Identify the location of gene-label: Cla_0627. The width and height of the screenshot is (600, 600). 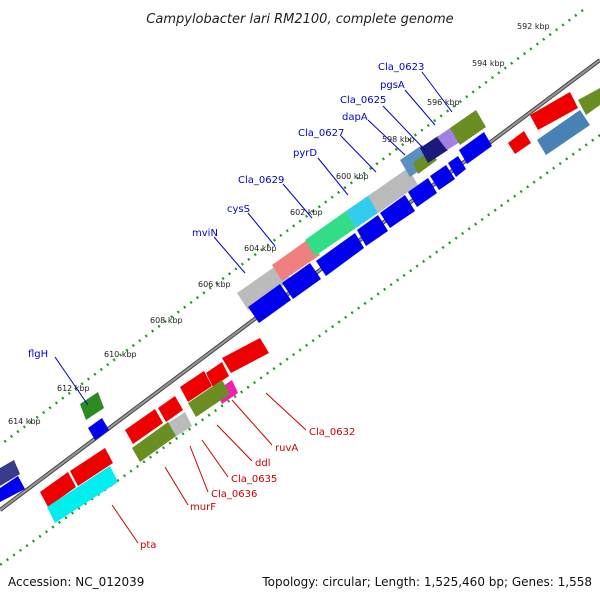
(321, 133).